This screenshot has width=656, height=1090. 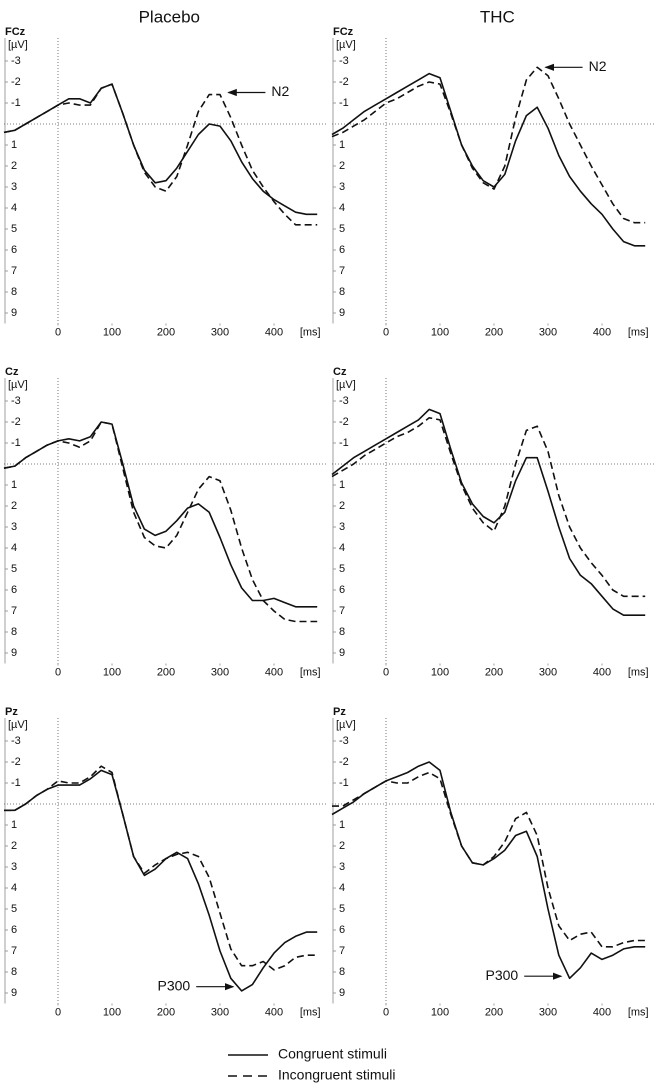 What do you see at coordinates (15, 32) in the screenshot?
I see `channel-label: FCz` at bounding box center [15, 32].